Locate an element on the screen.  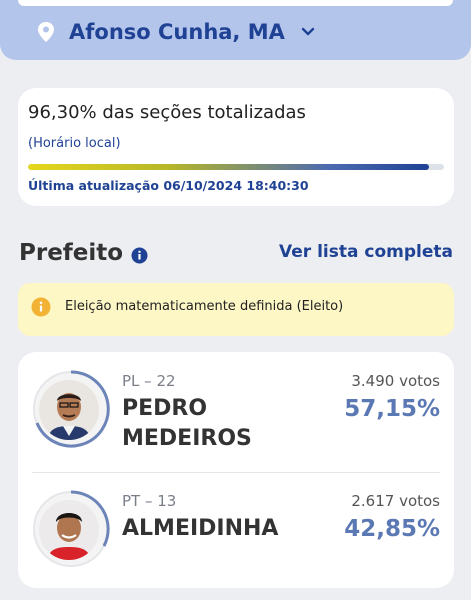
candidate-votes: 2.617 votos is located at coordinates (395, 501).